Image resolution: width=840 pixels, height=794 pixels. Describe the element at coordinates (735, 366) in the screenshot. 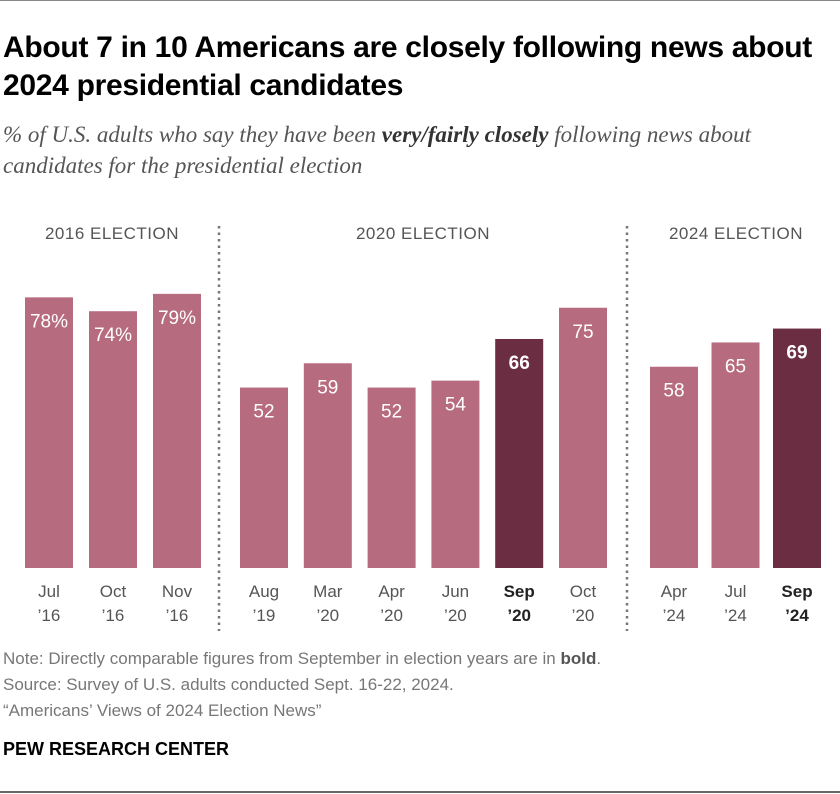

I see `data-label: 65` at that location.